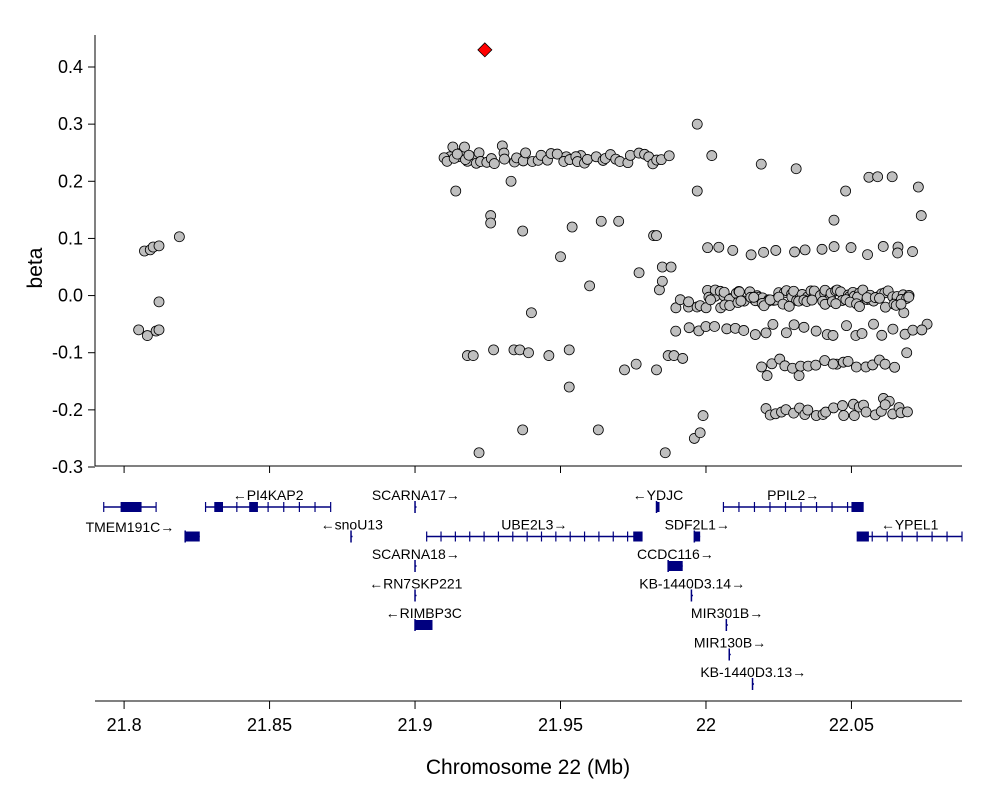 The width and height of the screenshot is (984, 789). I want to click on gene-label: SDF2L1→, so click(697, 525).